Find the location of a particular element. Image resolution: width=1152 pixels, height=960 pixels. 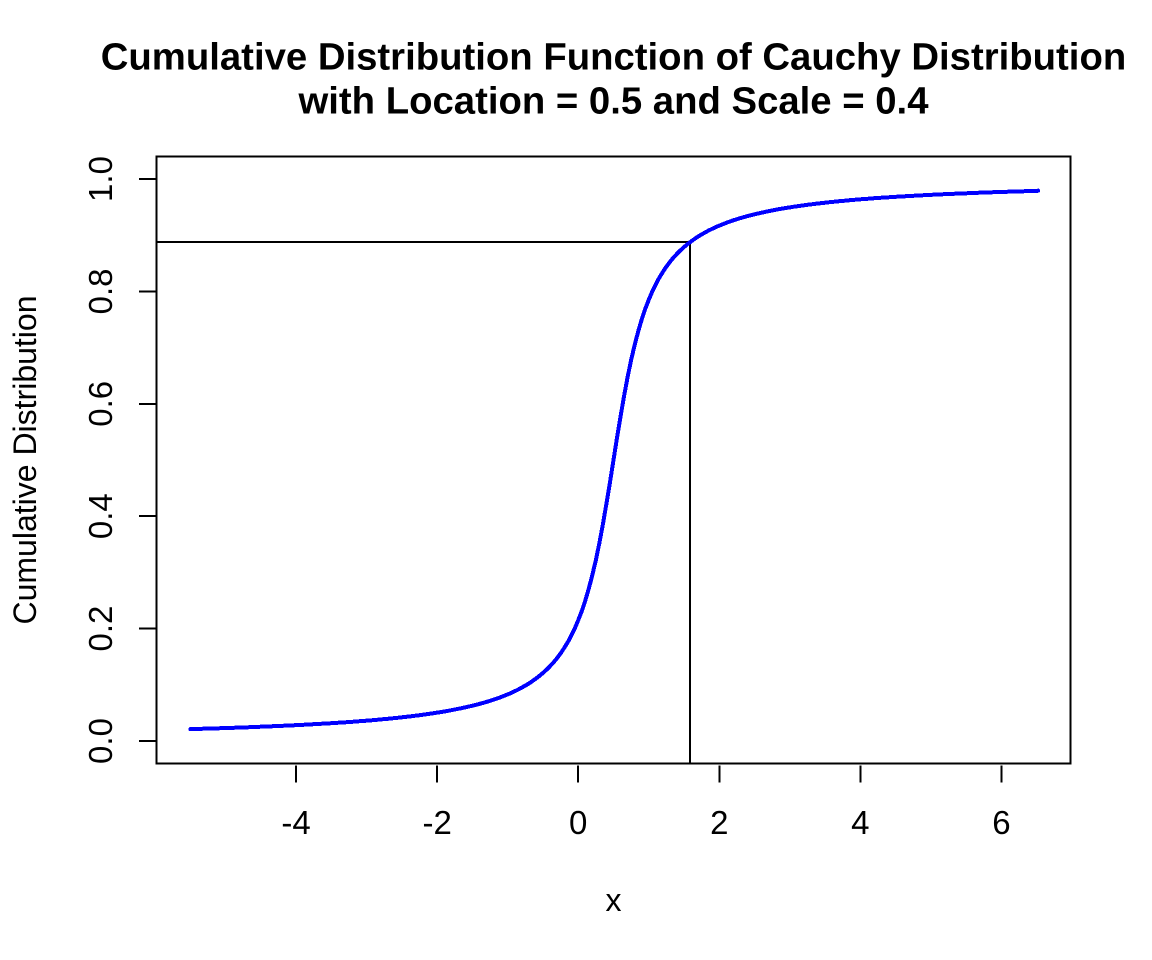

svg-text: 1.0 is located at coordinates (100, 179).